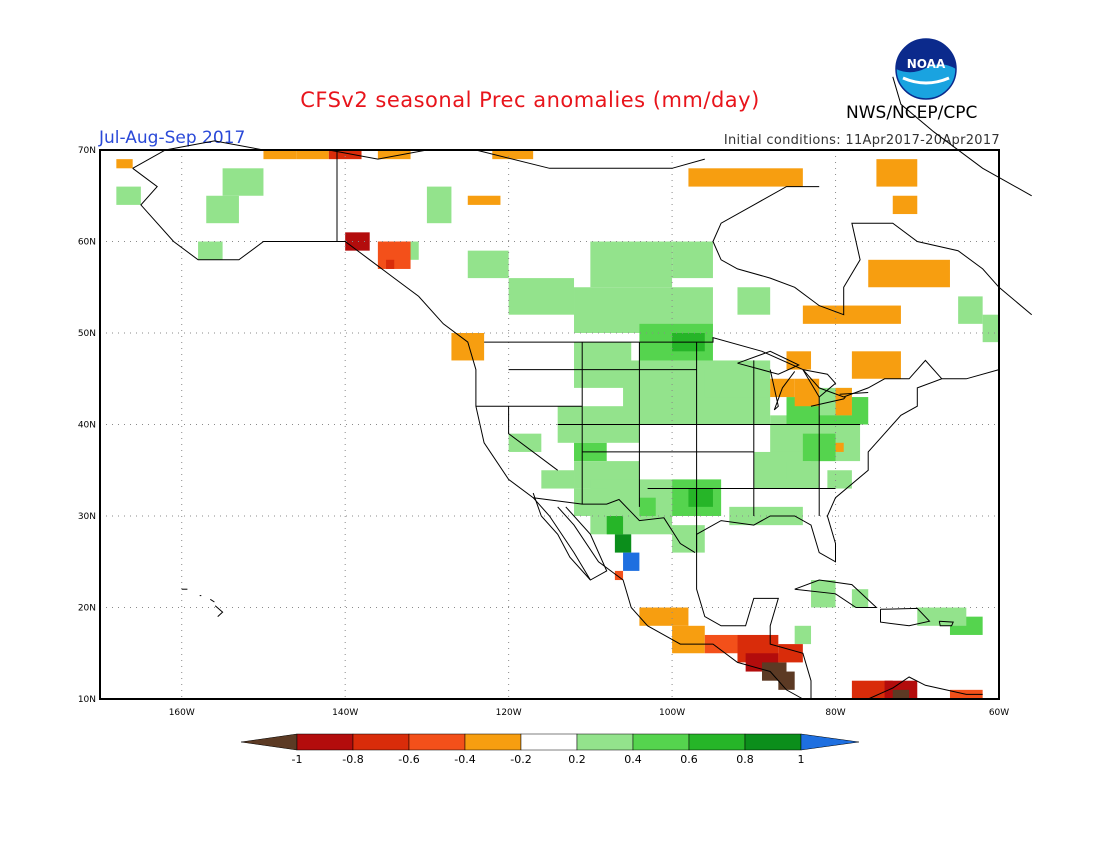 The width and height of the screenshot is (1100, 850). What do you see at coordinates (745, 759) in the screenshot?
I see `colorbar-tick-label: 0.8` at bounding box center [745, 759].